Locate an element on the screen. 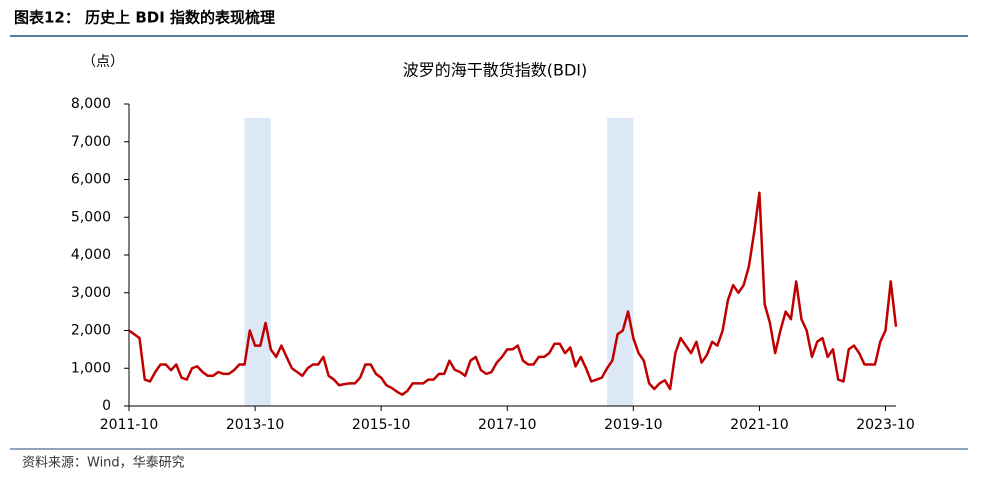 This screenshot has width=994, height=478. x-tick-label: 2015-10 is located at coordinates (381, 425).